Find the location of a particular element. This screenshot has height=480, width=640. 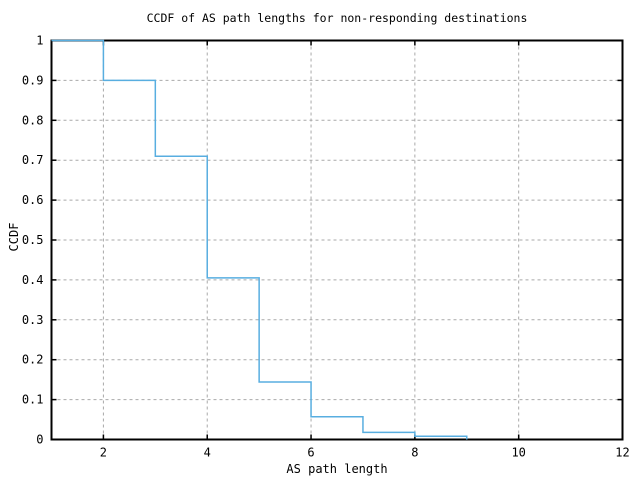

y-tick-label: 0.8 is located at coordinates (33, 120).